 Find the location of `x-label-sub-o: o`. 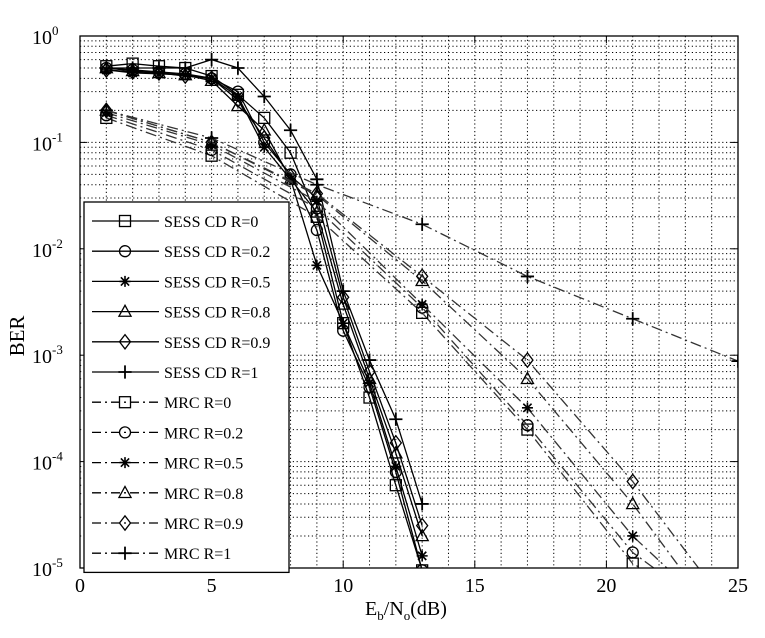

x-label-sub-o: o is located at coordinates (407, 615).